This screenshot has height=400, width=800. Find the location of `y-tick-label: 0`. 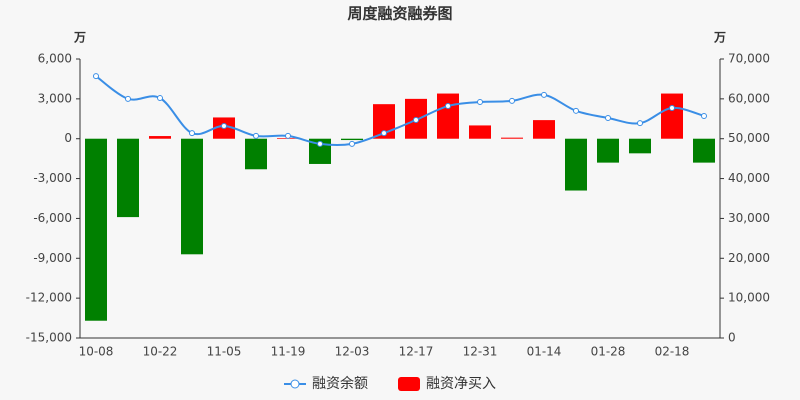

y-tick-label: 0 is located at coordinates (68, 138).